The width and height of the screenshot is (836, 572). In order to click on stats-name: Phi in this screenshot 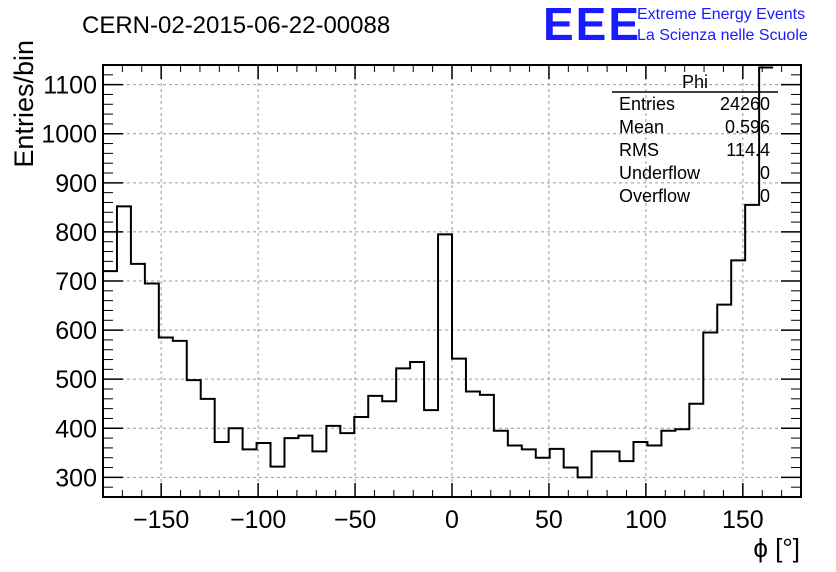, I will do `click(695, 82)`.